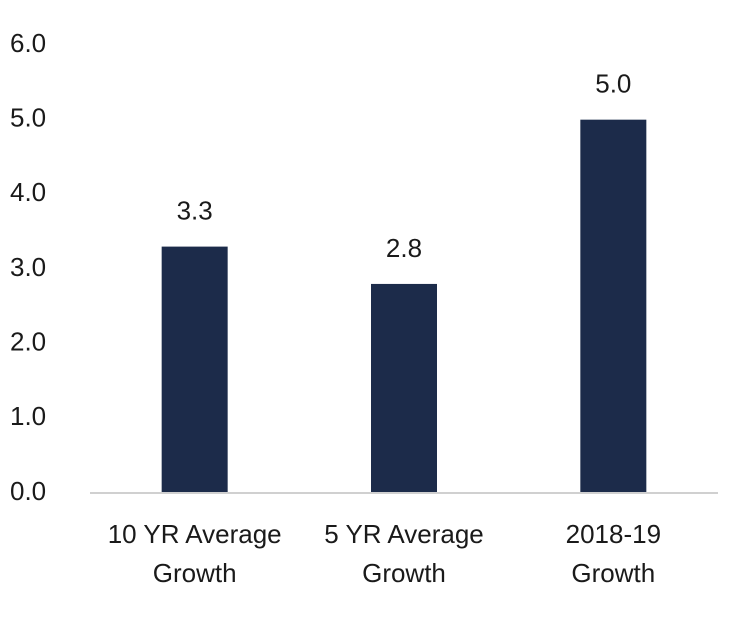 The height and width of the screenshot is (620, 750). I want to click on data-label: 2.8, so click(404, 248).